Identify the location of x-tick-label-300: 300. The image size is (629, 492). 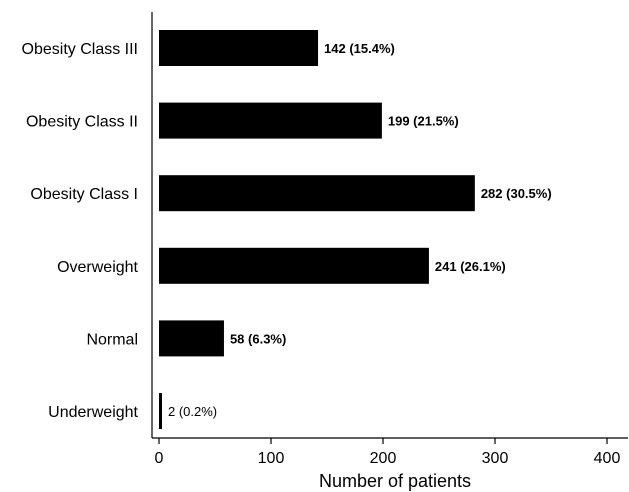
(495, 458).